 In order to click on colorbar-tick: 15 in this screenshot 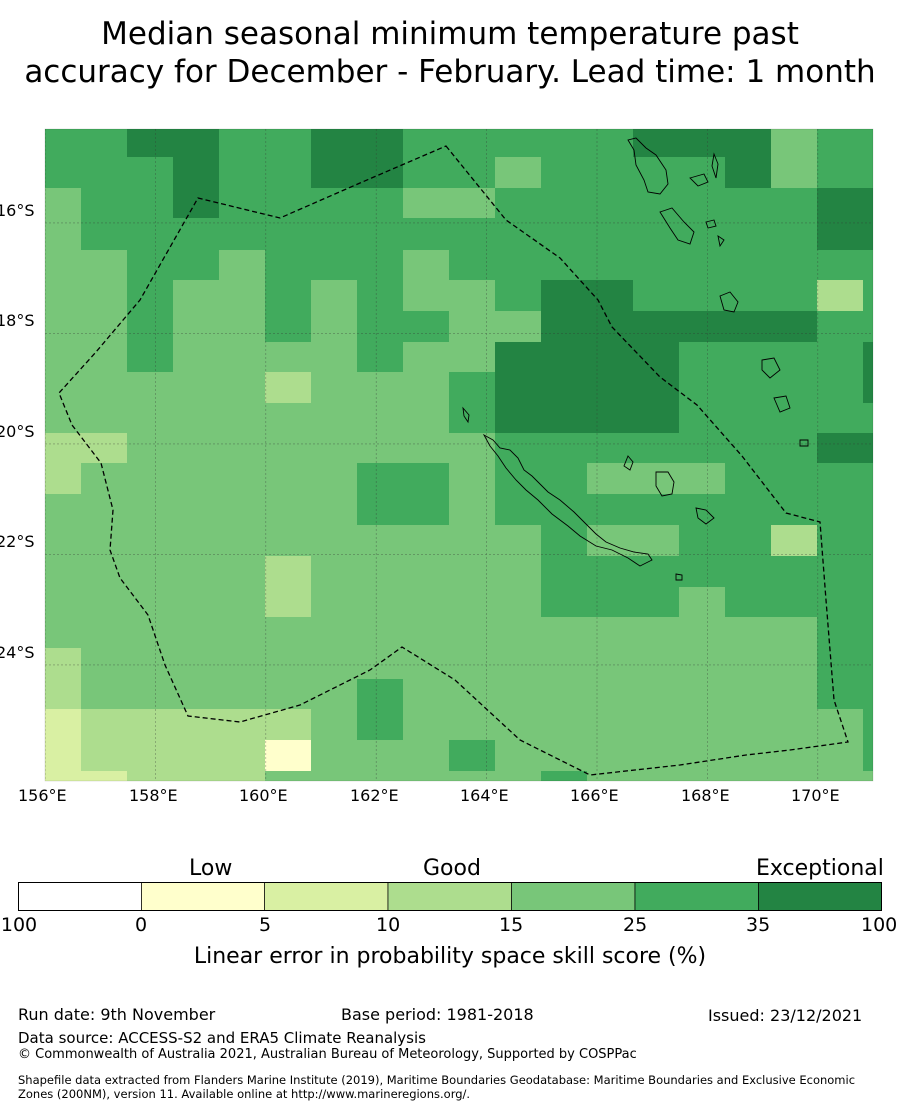, I will do `click(511, 925)`.